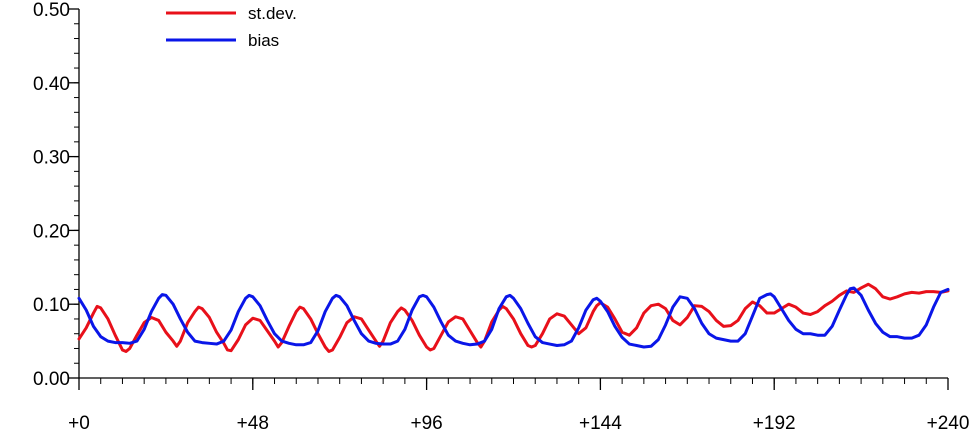 The height and width of the screenshot is (431, 975). Describe the element at coordinates (253, 422) in the screenshot. I see `x-tick-label: +48` at that location.